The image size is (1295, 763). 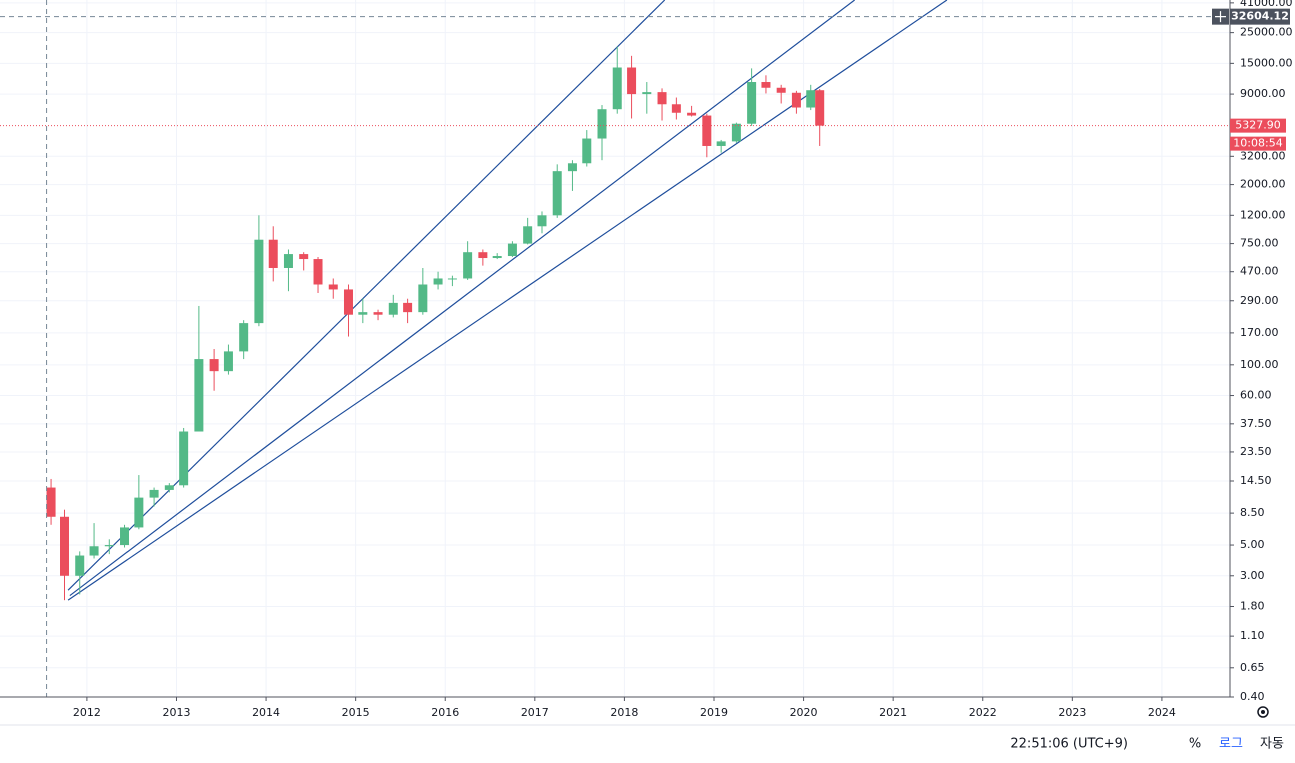 I want to click on y-tick-label: 0.65, so click(x=1252, y=667).